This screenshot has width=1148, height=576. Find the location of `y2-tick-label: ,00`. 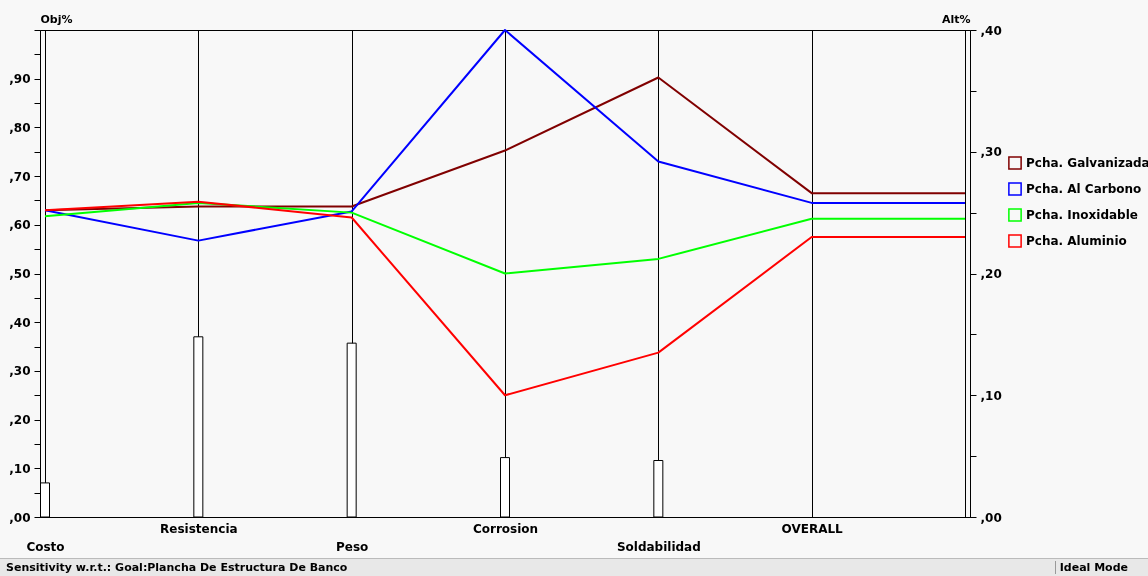

y2-tick-label: ,00 is located at coordinates (991, 517).